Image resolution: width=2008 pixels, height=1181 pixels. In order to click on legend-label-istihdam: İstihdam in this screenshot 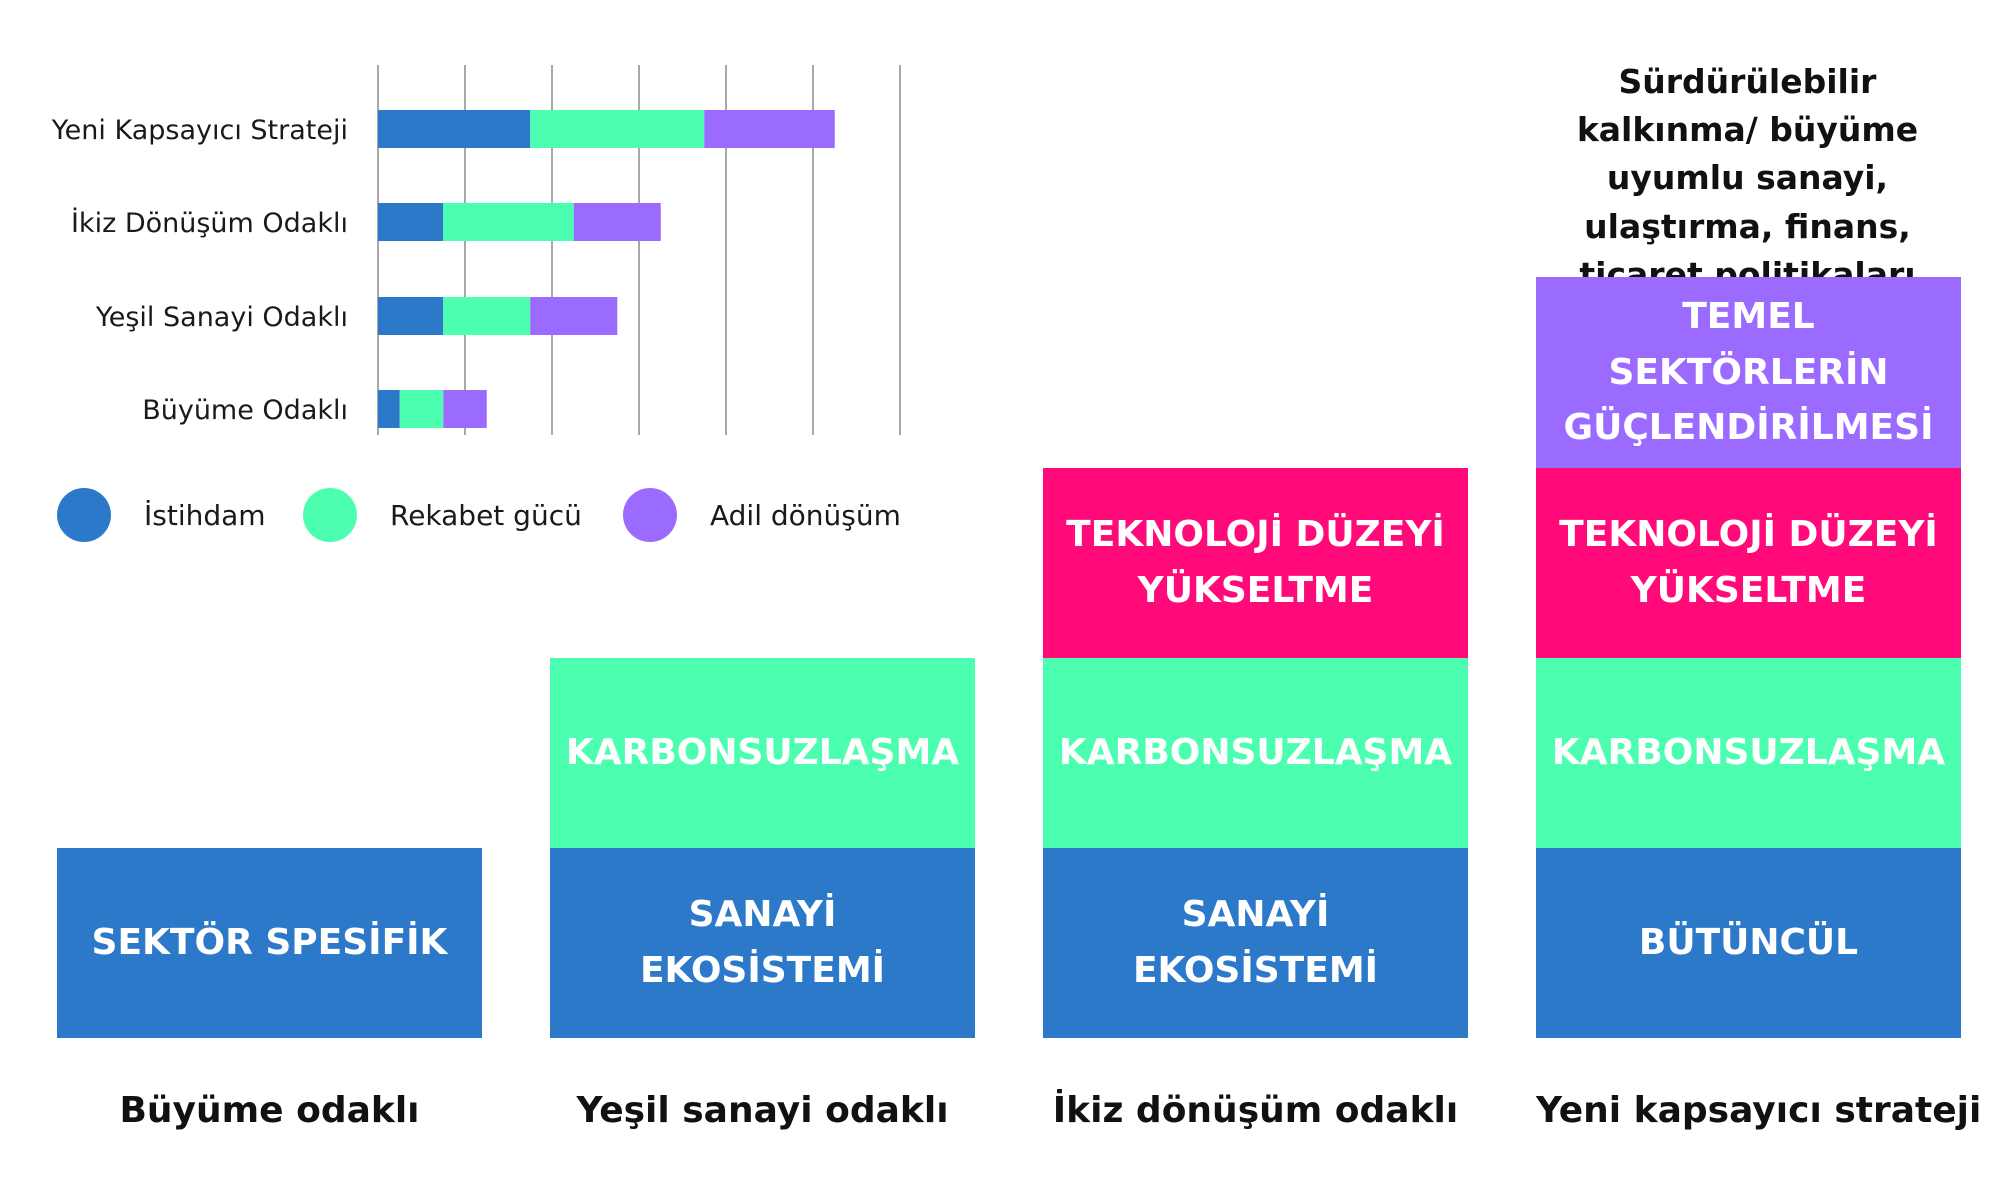, I will do `click(205, 515)`.